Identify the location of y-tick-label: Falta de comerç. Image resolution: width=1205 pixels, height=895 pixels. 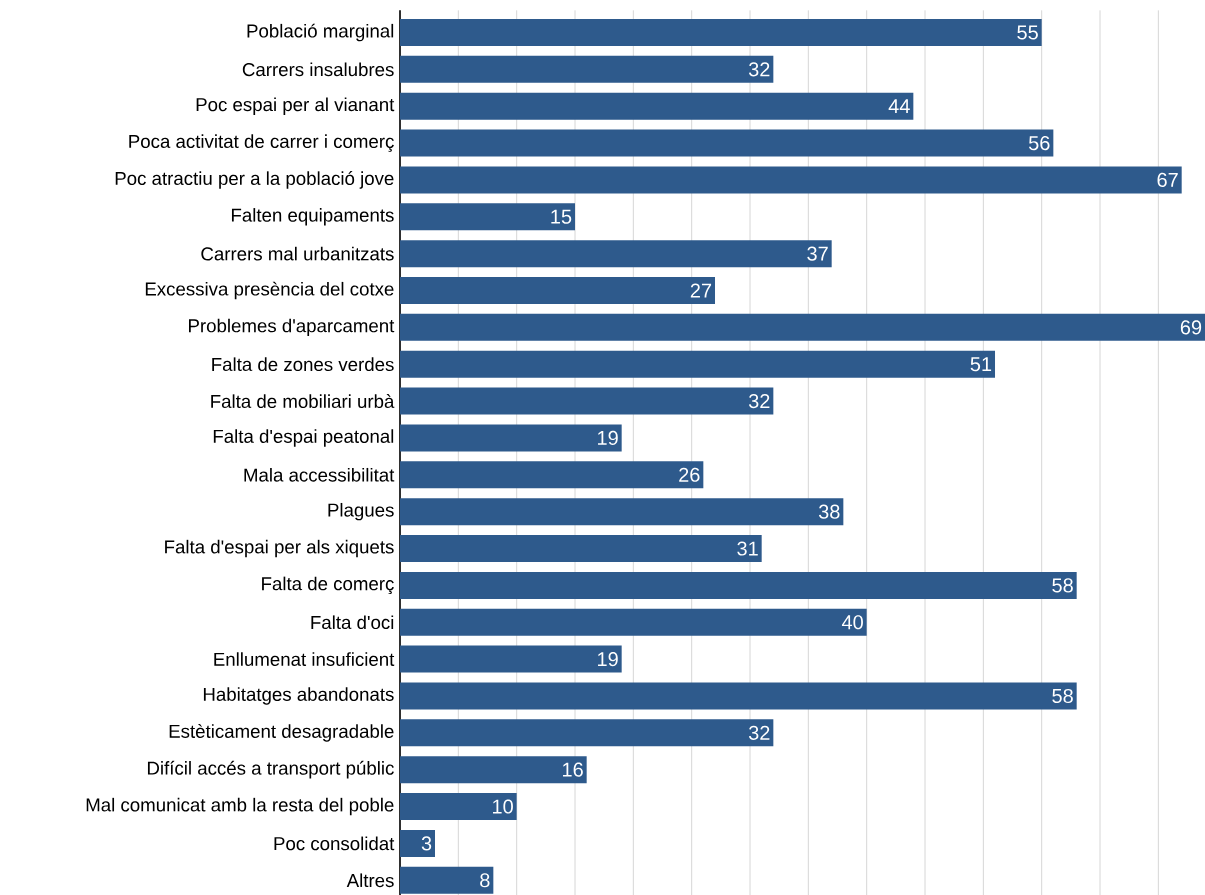
(328, 585).